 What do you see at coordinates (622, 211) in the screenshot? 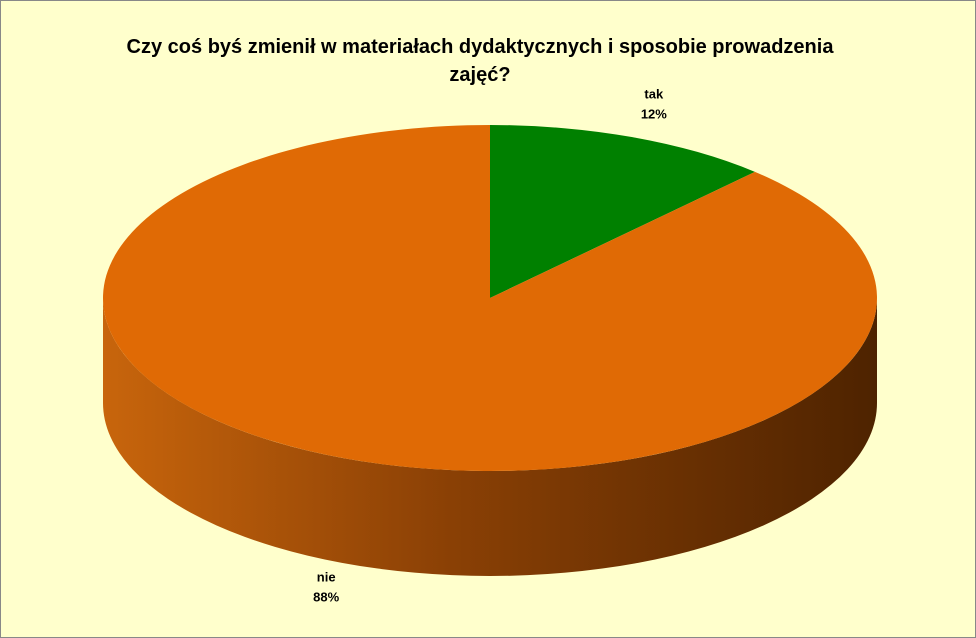
I see `slice` at bounding box center [622, 211].